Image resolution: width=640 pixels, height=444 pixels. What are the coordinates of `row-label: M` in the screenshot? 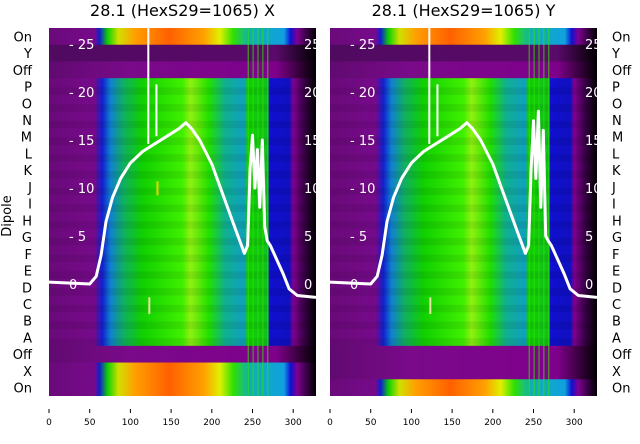 It's located at (617, 138).